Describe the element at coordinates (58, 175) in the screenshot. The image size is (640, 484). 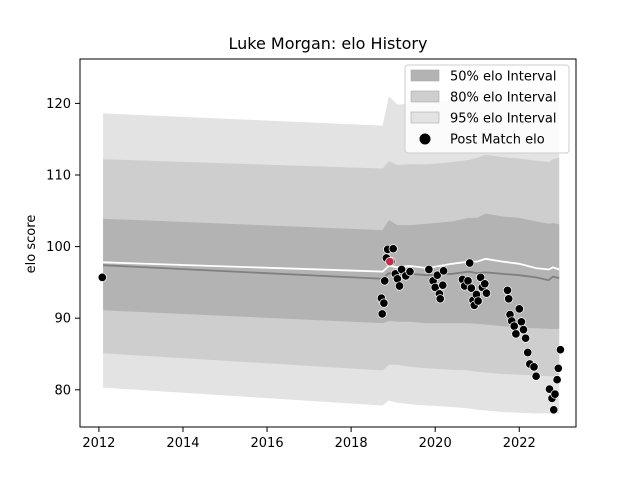
I see `y-tick-label: 110` at that location.